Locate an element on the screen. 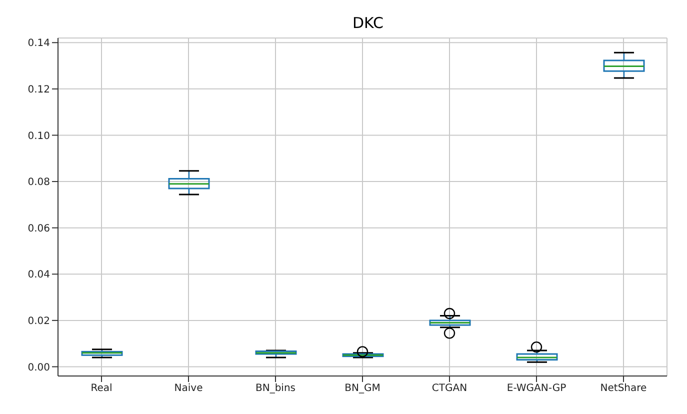  y-tick-label: 0.12 is located at coordinates (39, 90).